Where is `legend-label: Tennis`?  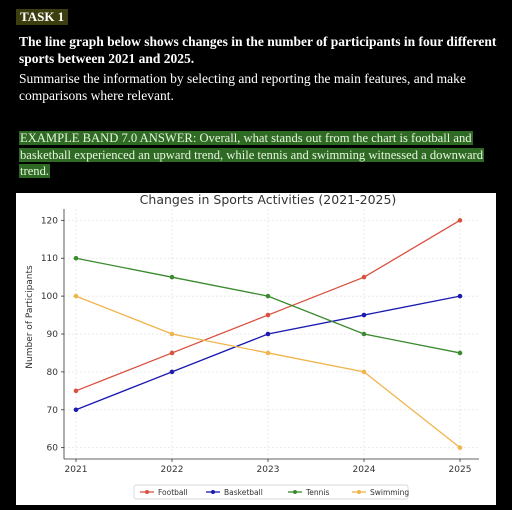
legend-label: Tennis is located at coordinates (317, 492).